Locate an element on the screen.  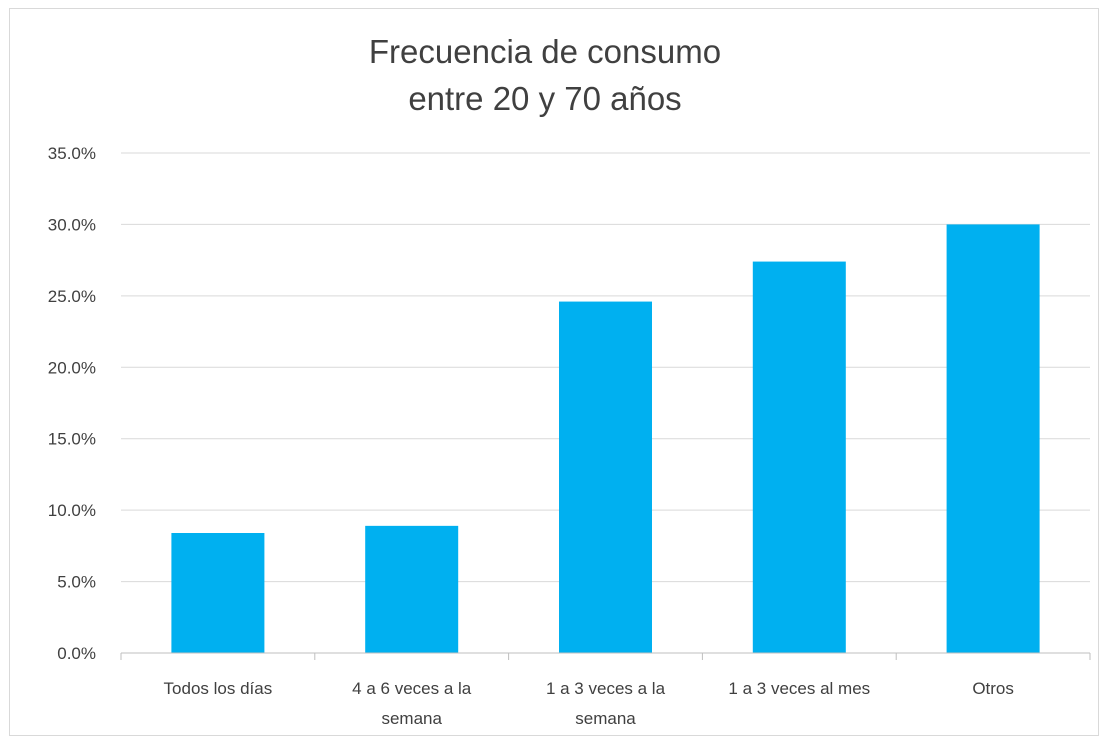
x-tick-label: 1 a 3 veces a la semana is located at coordinates (606, 703).